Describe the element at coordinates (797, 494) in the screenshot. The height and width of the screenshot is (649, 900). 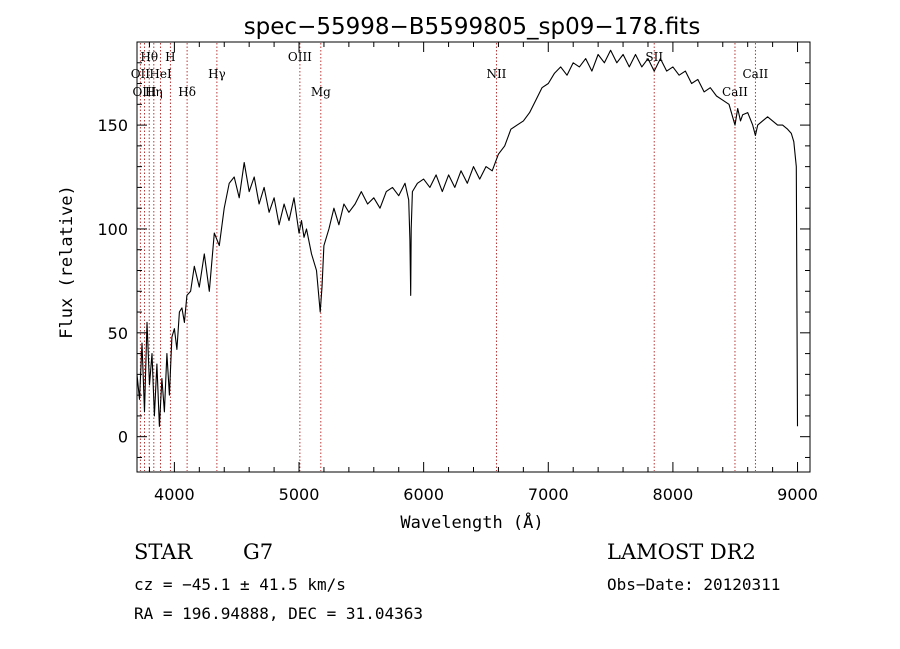
I see `x-tick-label: 9000` at that location.